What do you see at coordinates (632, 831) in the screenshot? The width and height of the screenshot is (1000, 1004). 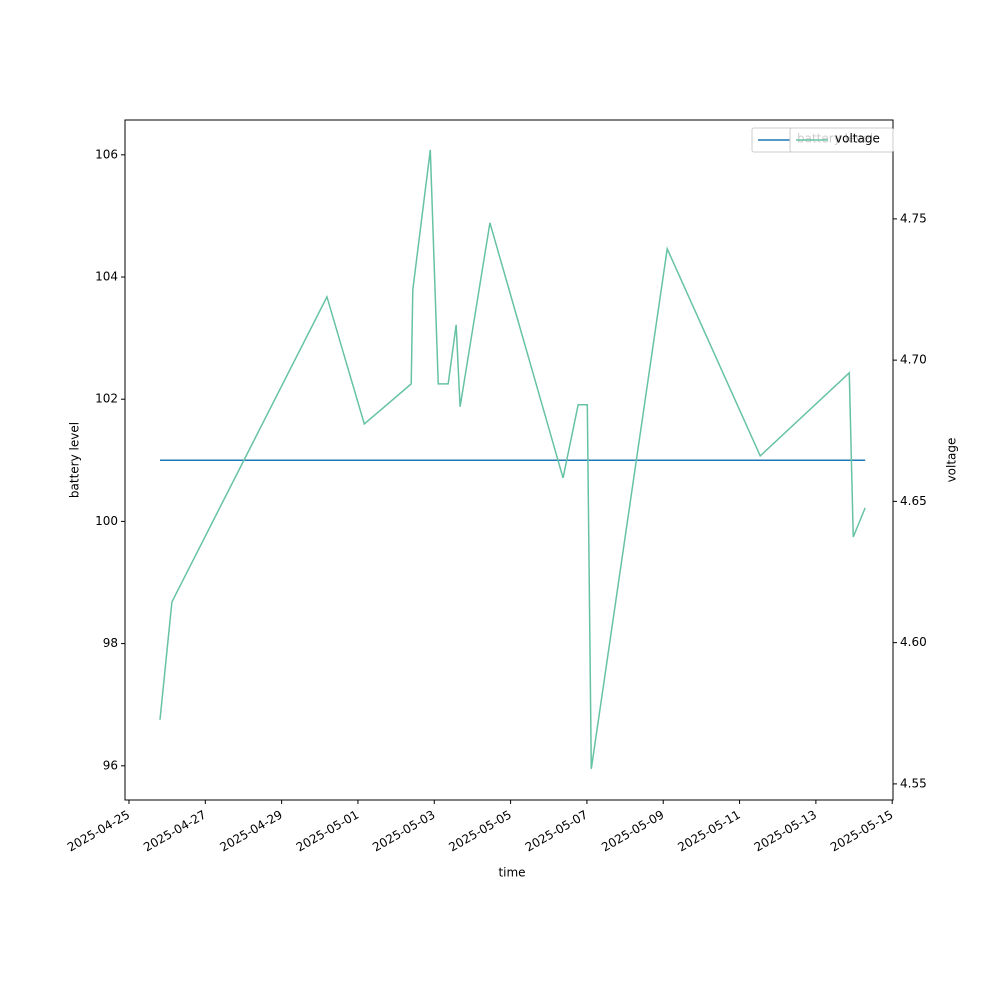 I see `x-tick-label: 2025-05-09` at bounding box center [632, 831].